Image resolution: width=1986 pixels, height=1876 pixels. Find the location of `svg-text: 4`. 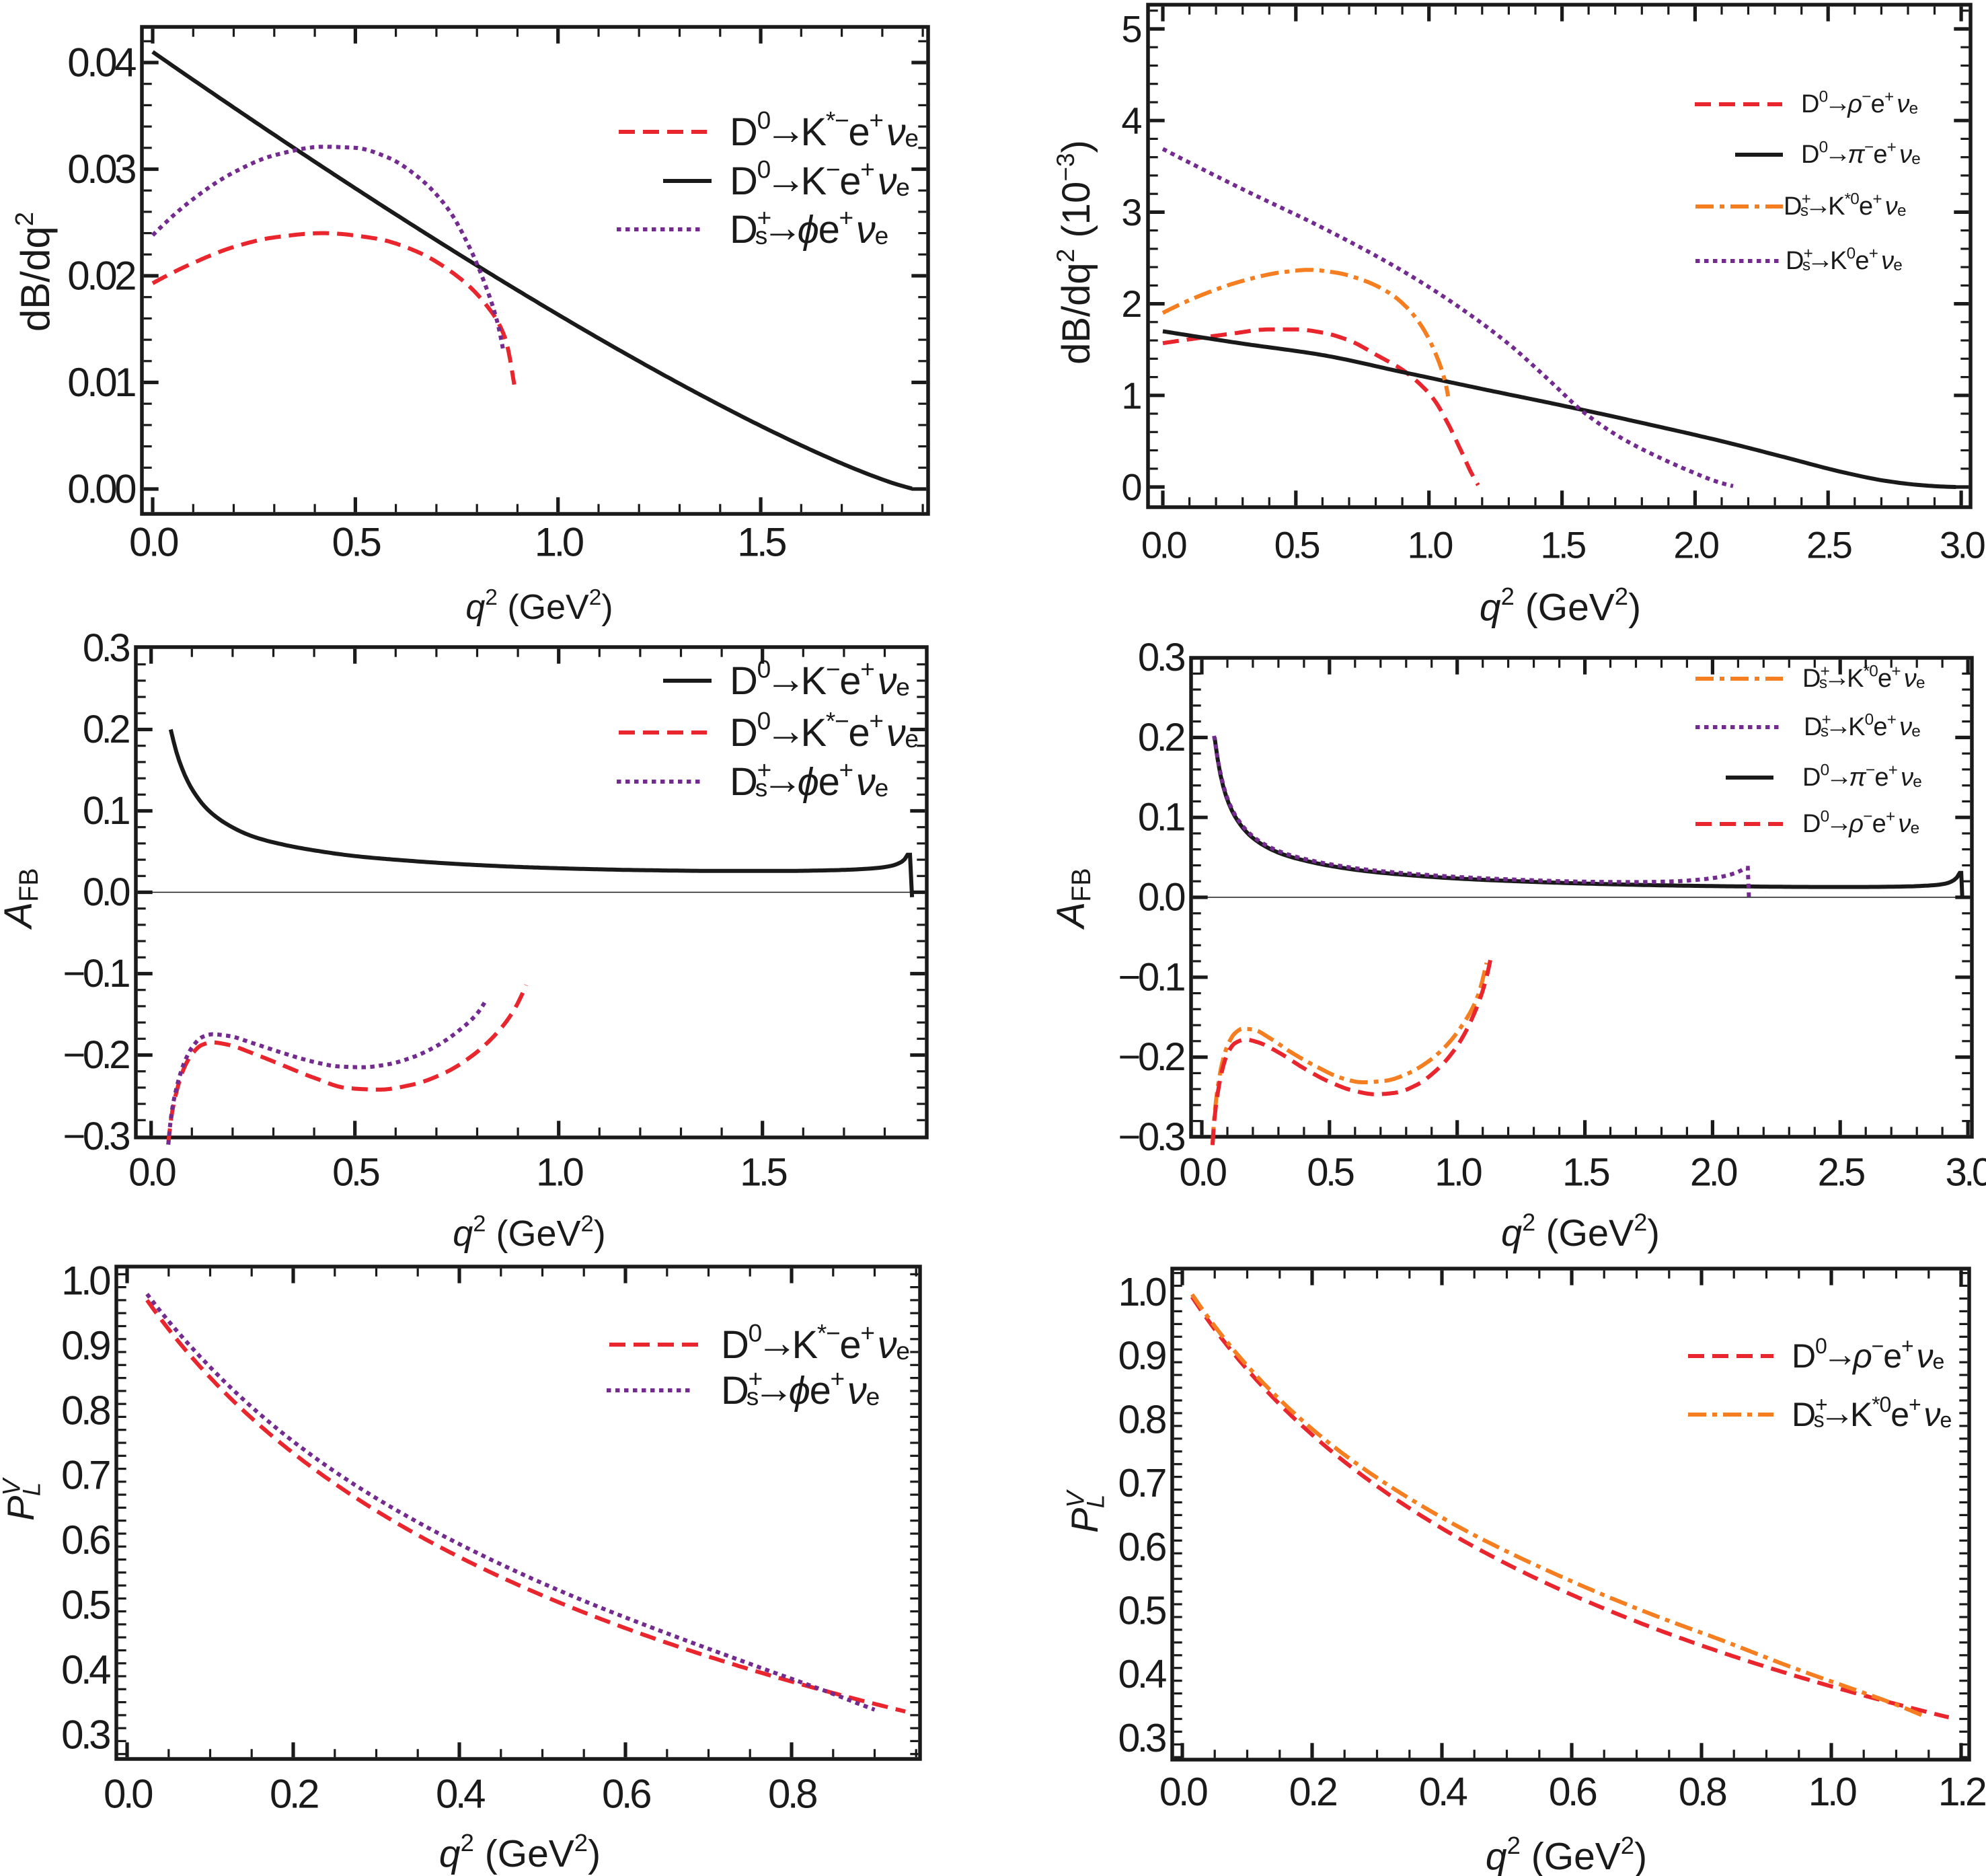

svg-text: 4 is located at coordinates (1131, 121).